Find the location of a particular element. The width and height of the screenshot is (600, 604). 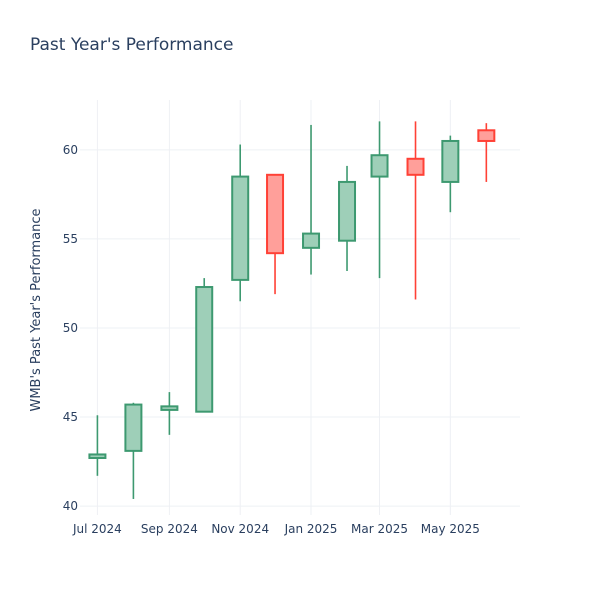

x-tick-label: Nov 2024 is located at coordinates (240, 529).